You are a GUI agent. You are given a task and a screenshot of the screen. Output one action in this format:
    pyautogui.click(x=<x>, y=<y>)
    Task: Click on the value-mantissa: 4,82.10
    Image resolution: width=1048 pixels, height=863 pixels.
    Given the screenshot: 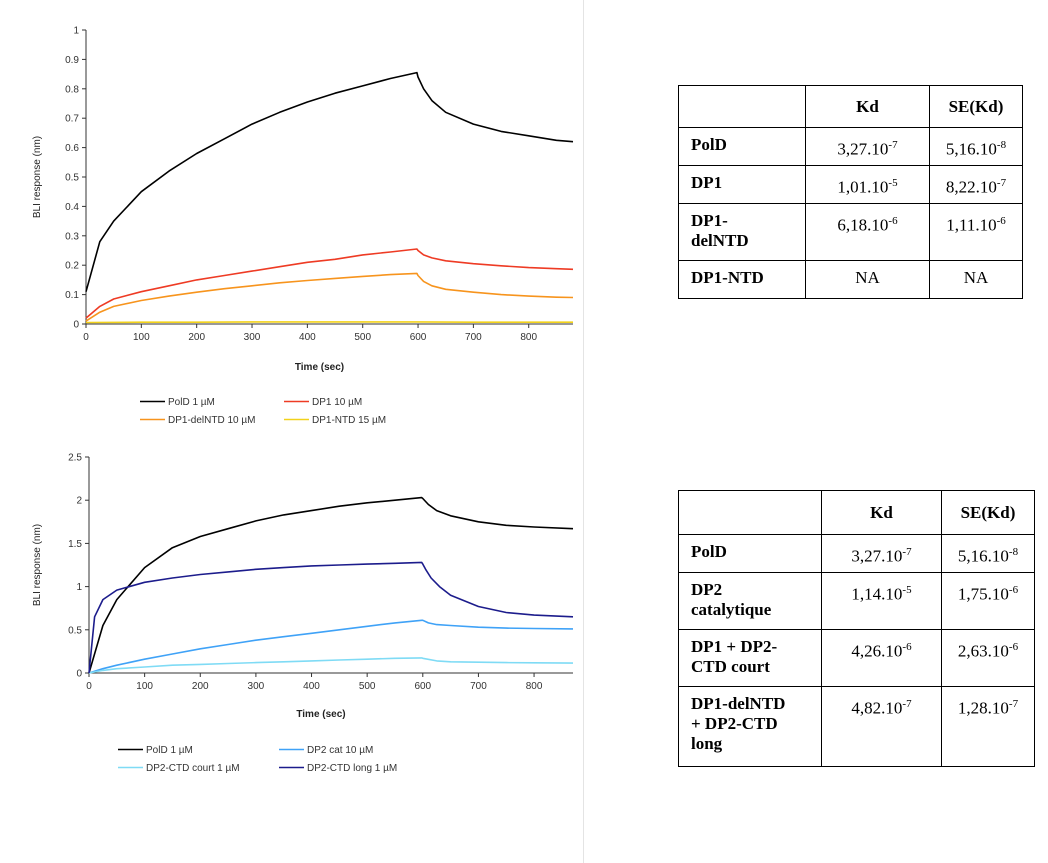 What is the action you would take?
    pyautogui.click(x=877, y=708)
    